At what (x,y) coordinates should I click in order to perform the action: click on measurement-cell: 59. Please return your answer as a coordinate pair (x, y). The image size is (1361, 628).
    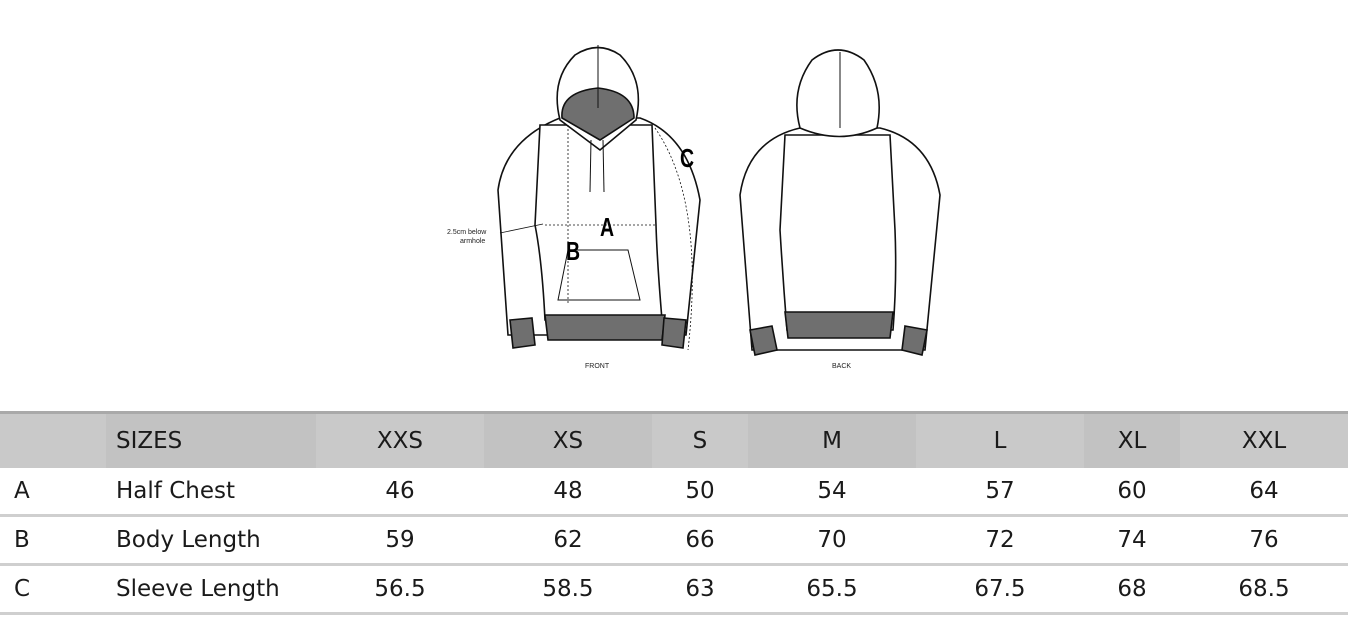
    Looking at the image, I should click on (400, 540).